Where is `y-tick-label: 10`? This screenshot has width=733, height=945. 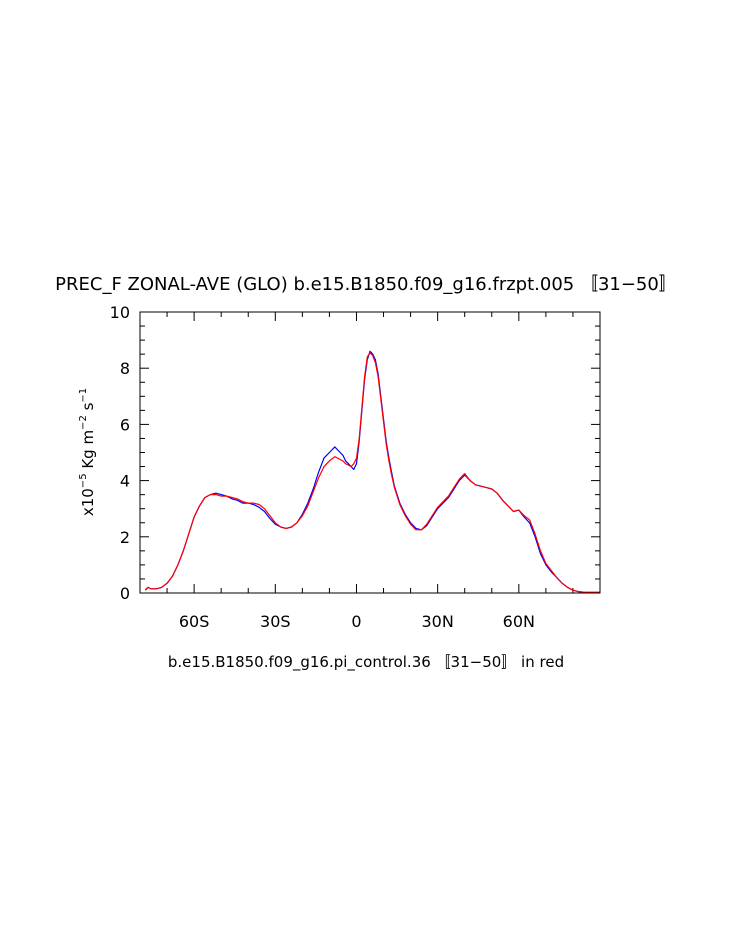
y-tick-label: 10 is located at coordinates (120, 312).